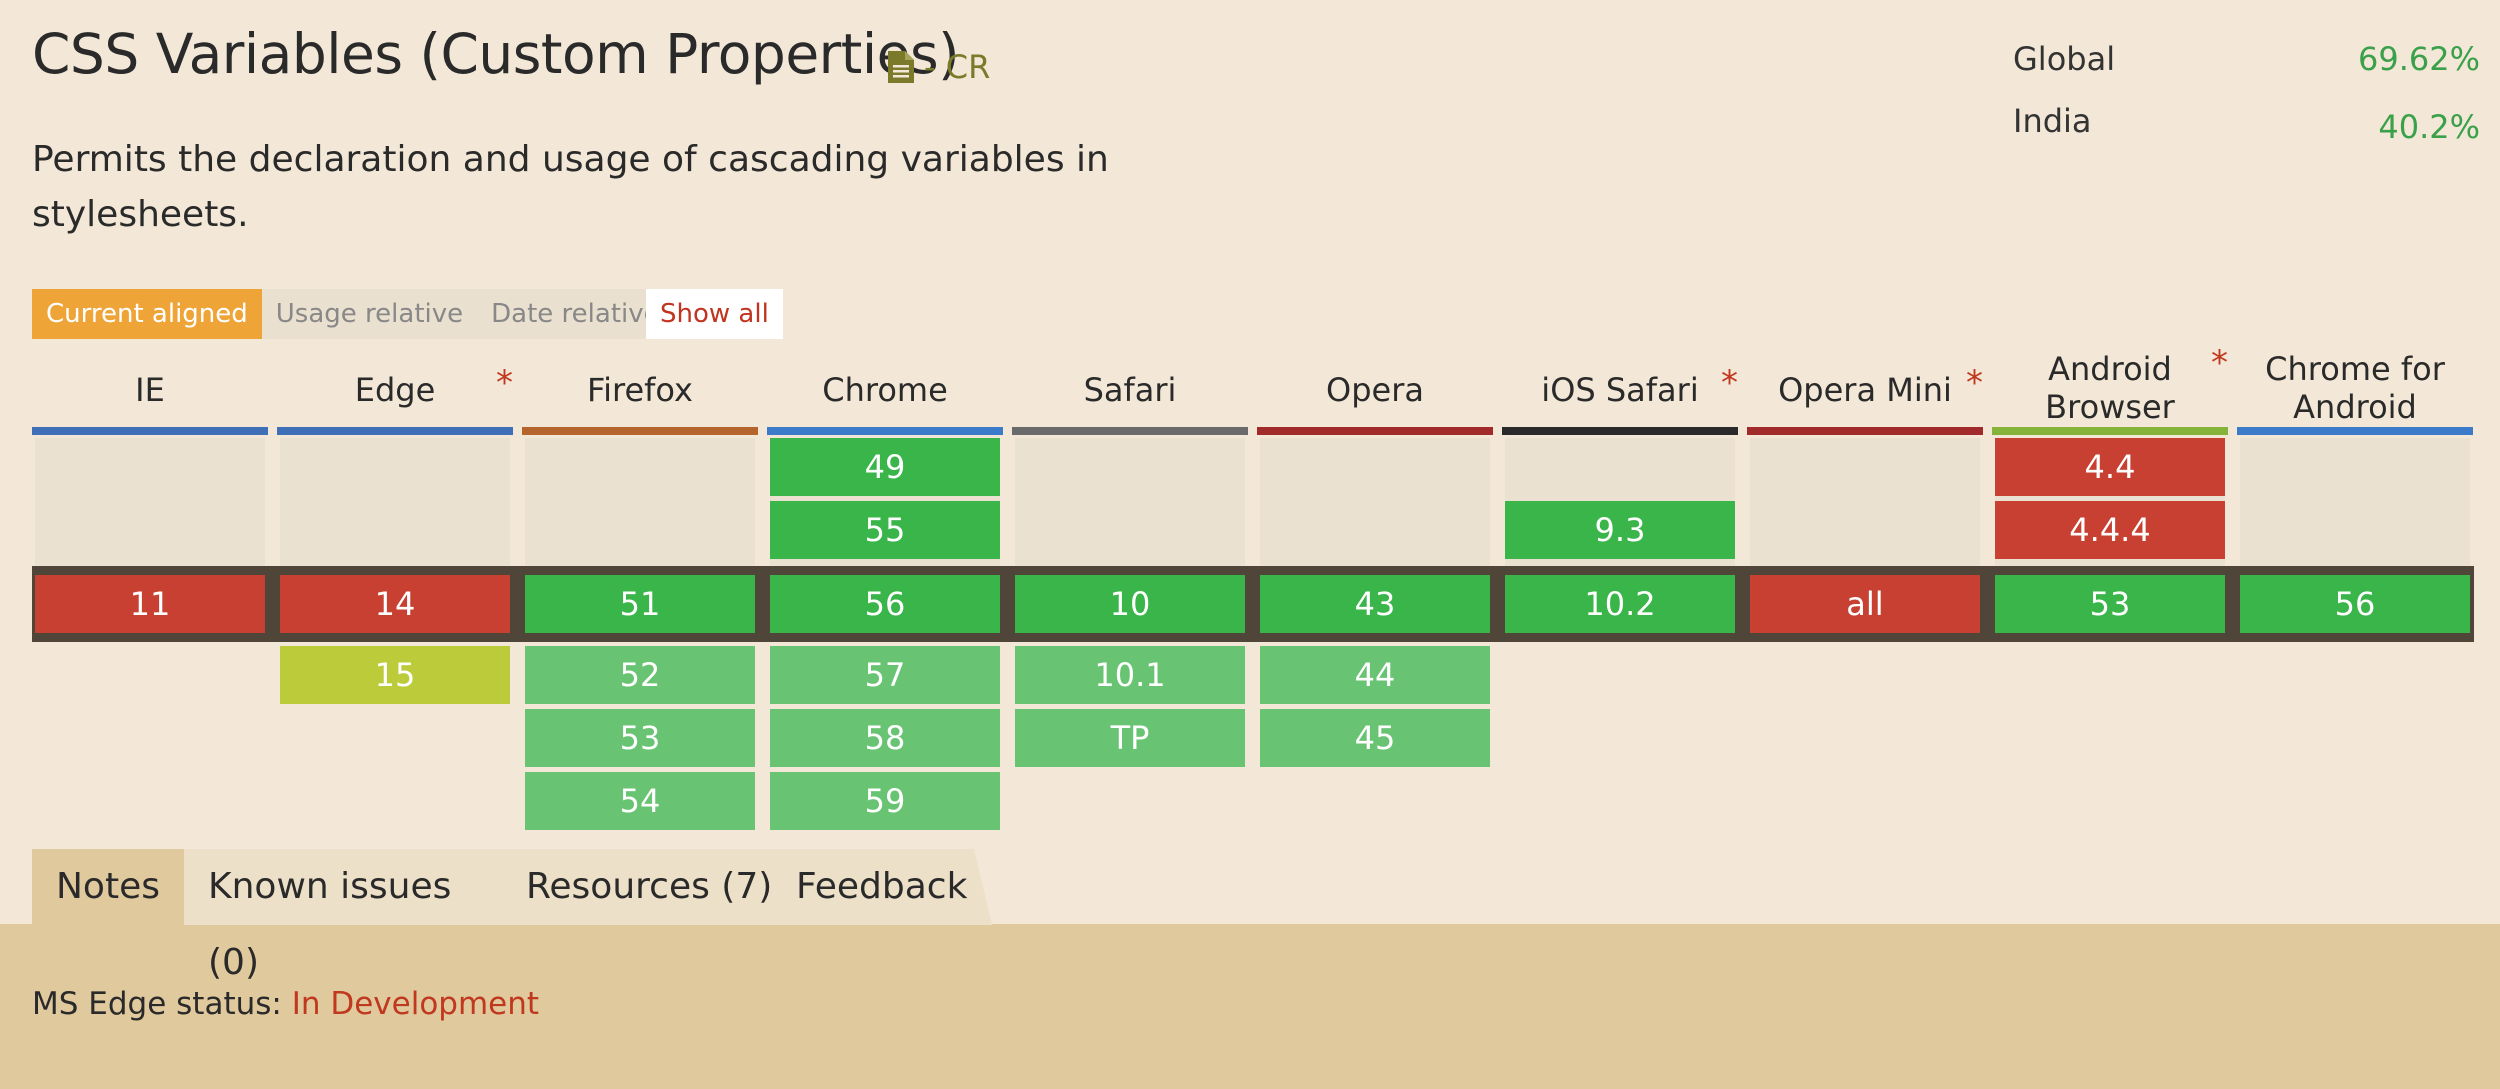 The height and width of the screenshot is (1089, 2500). I want to click on notes-text: MS Edge status: In Development, so click(285, 1004).